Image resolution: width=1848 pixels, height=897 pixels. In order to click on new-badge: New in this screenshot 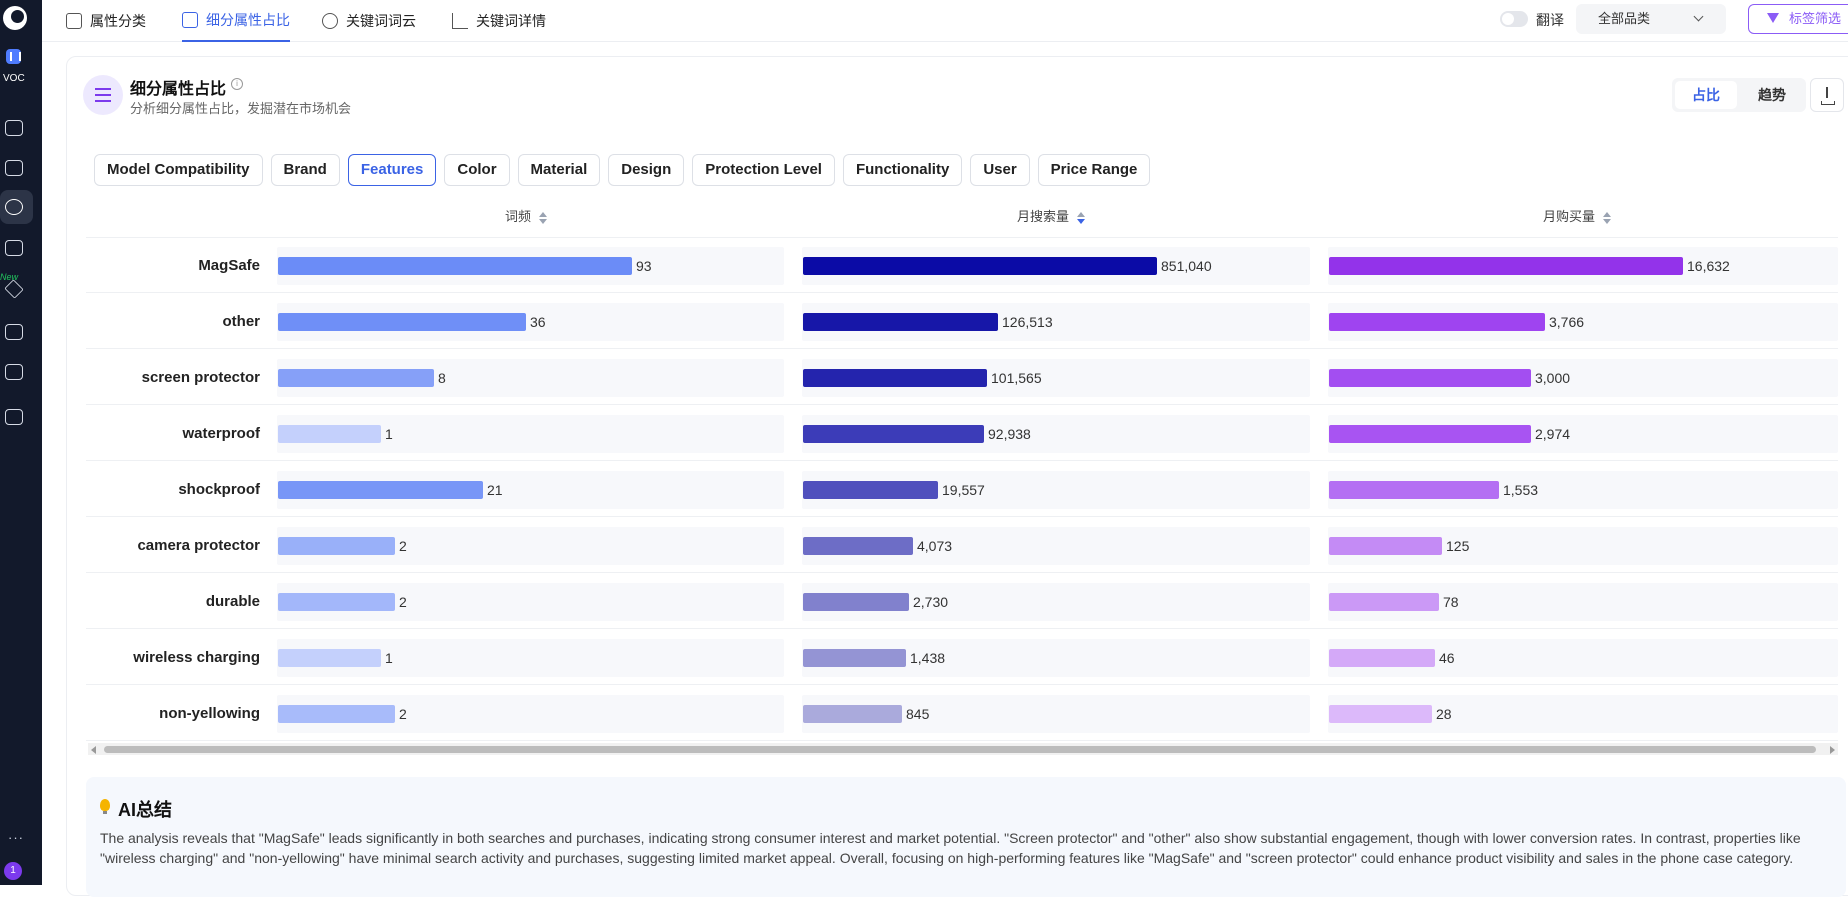, I will do `click(9, 277)`.